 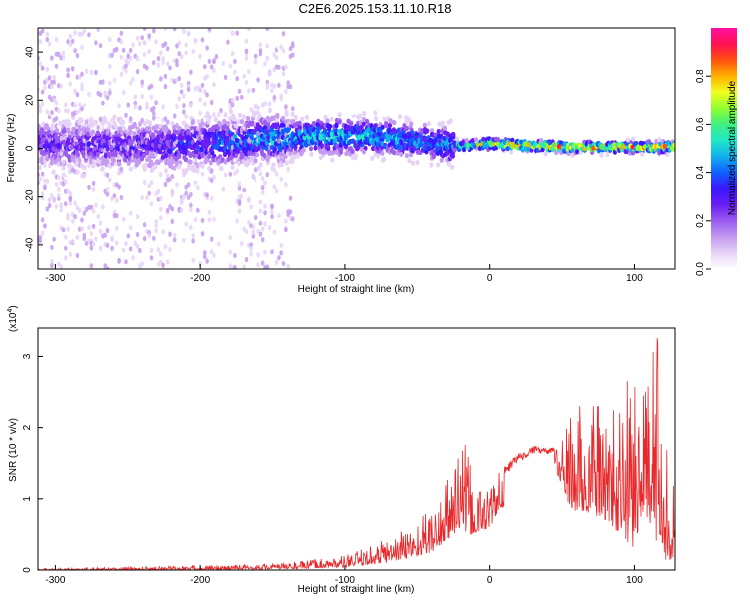 What do you see at coordinates (703, 172) in the screenshot?
I see `colorbar-ticks: 0.0 0.2 0.4 0.6 0.8` at bounding box center [703, 172].